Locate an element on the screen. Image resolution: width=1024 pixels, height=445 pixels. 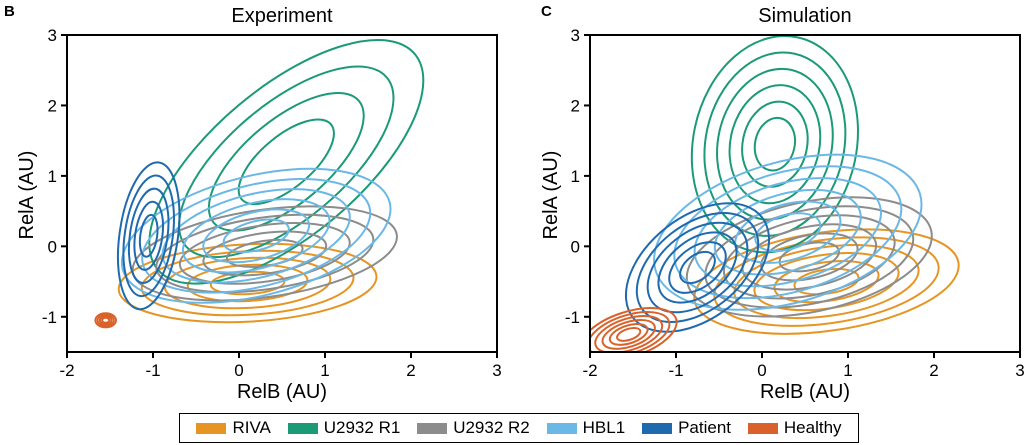
legend-swatch-u2932-r1 is located at coordinates (302, 428).